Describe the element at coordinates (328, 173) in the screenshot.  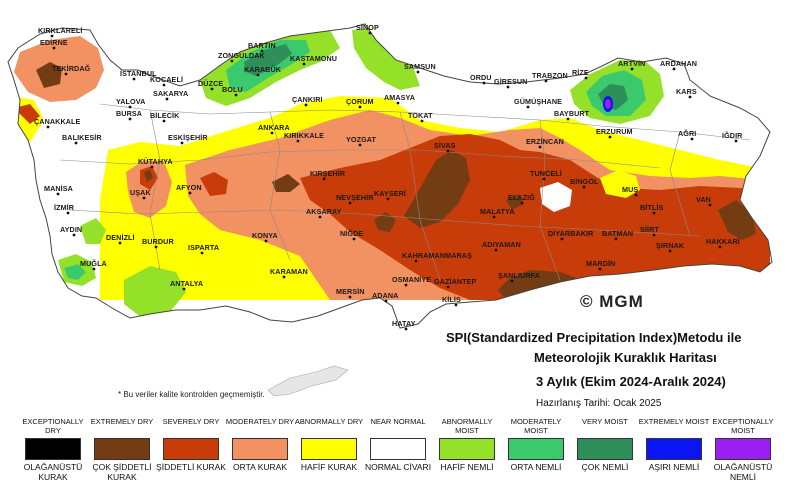
I see `city-label: KIRŞEHİR` at that location.